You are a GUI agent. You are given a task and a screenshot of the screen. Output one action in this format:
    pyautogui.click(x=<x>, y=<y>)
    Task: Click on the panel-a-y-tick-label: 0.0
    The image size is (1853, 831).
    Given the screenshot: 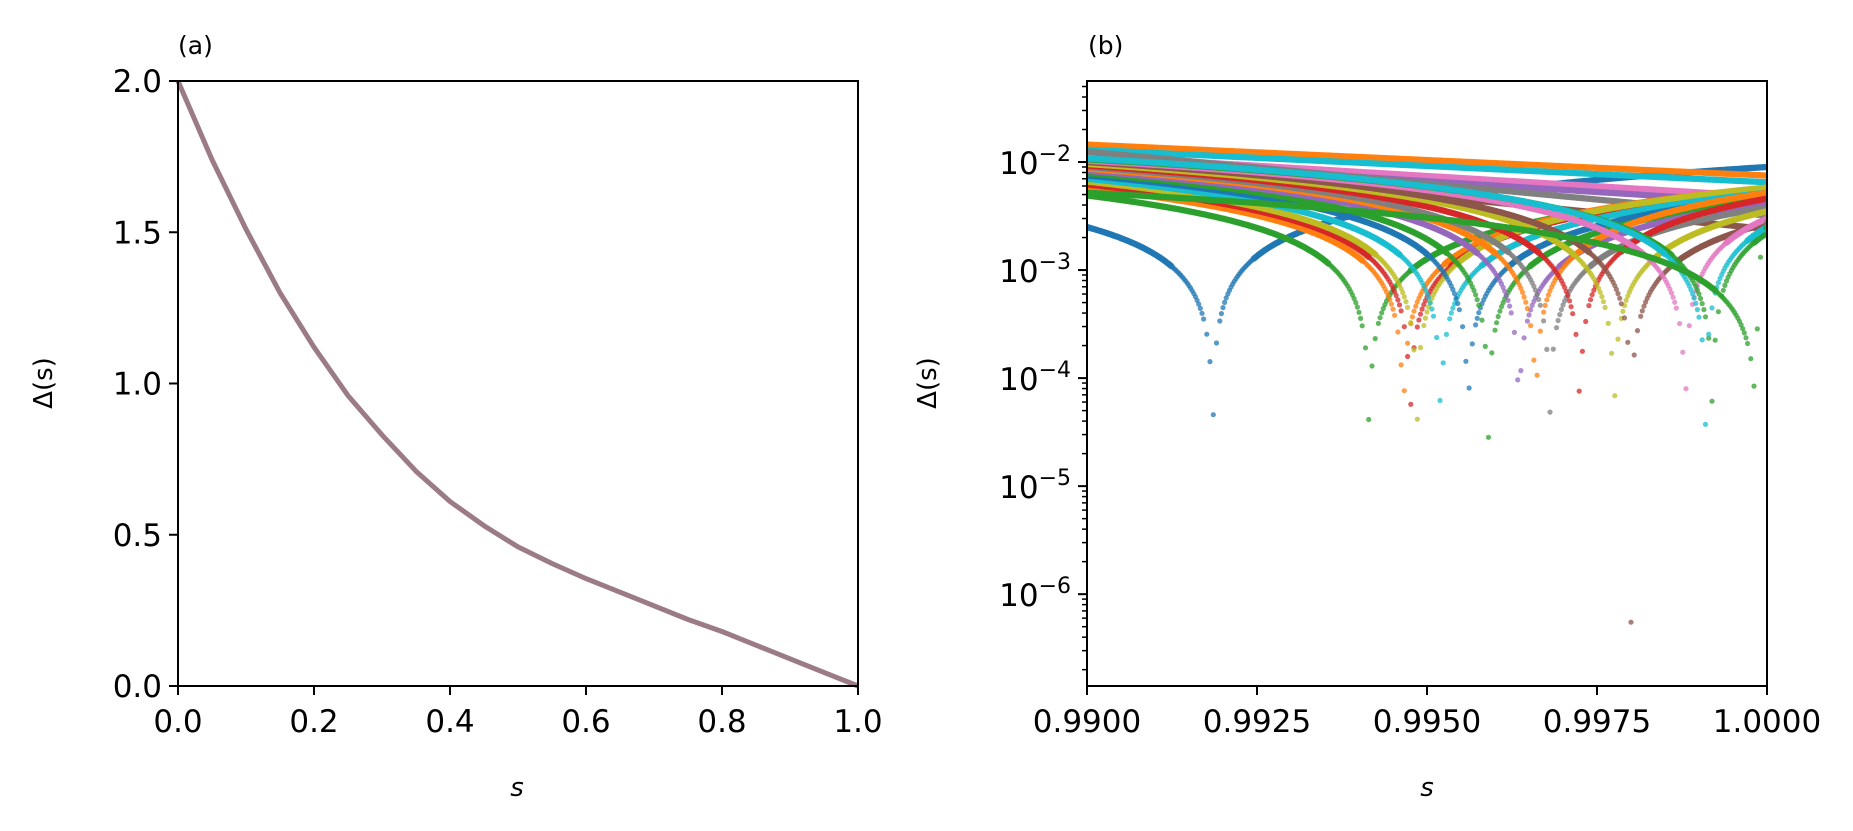 What is the action you would take?
    pyautogui.click(x=137, y=687)
    